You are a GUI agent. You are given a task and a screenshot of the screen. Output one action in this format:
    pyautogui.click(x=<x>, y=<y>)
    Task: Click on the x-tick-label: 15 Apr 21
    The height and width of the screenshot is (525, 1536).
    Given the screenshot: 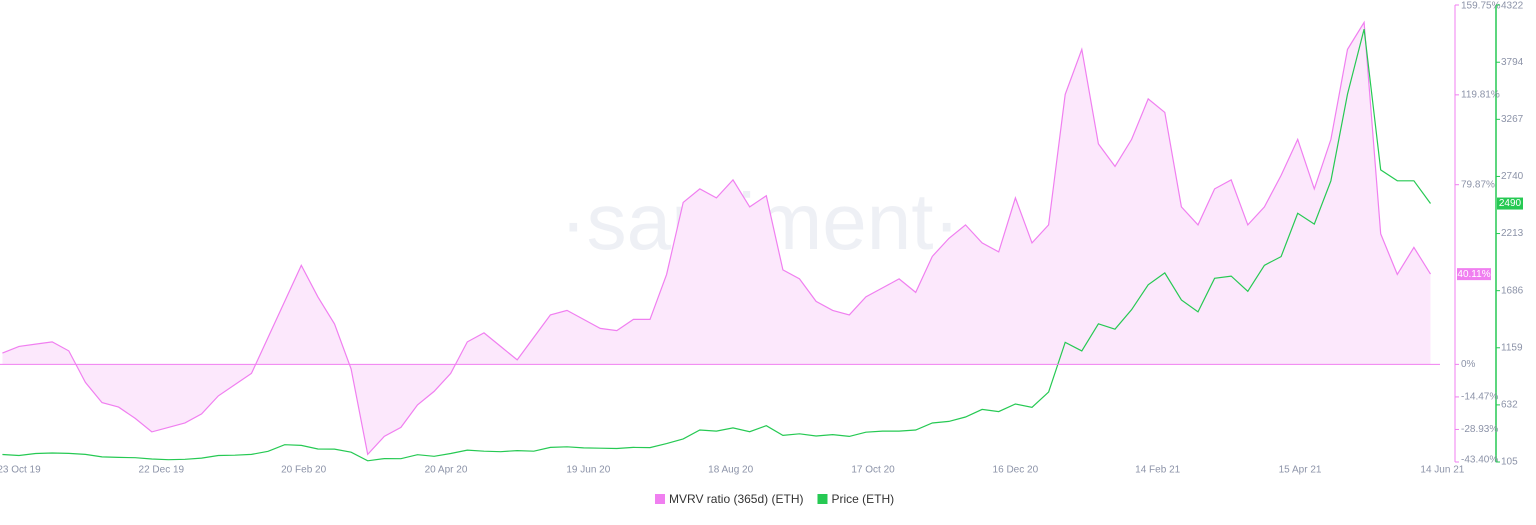 What is the action you would take?
    pyautogui.click(x=1300, y=470)
    